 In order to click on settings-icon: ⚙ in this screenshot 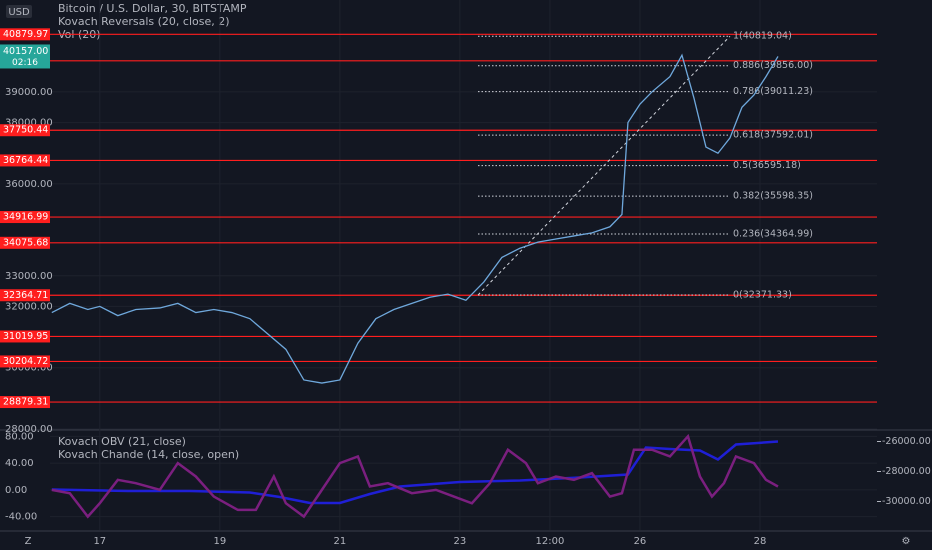, I will do `click(906, 541)`.